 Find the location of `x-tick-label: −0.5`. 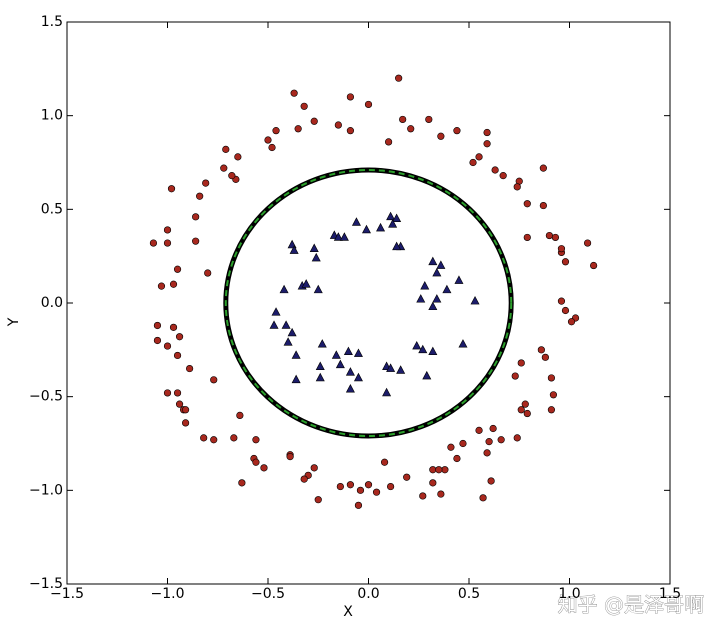

x-tick-label: −0.5 is located at coordinates (268, 594).